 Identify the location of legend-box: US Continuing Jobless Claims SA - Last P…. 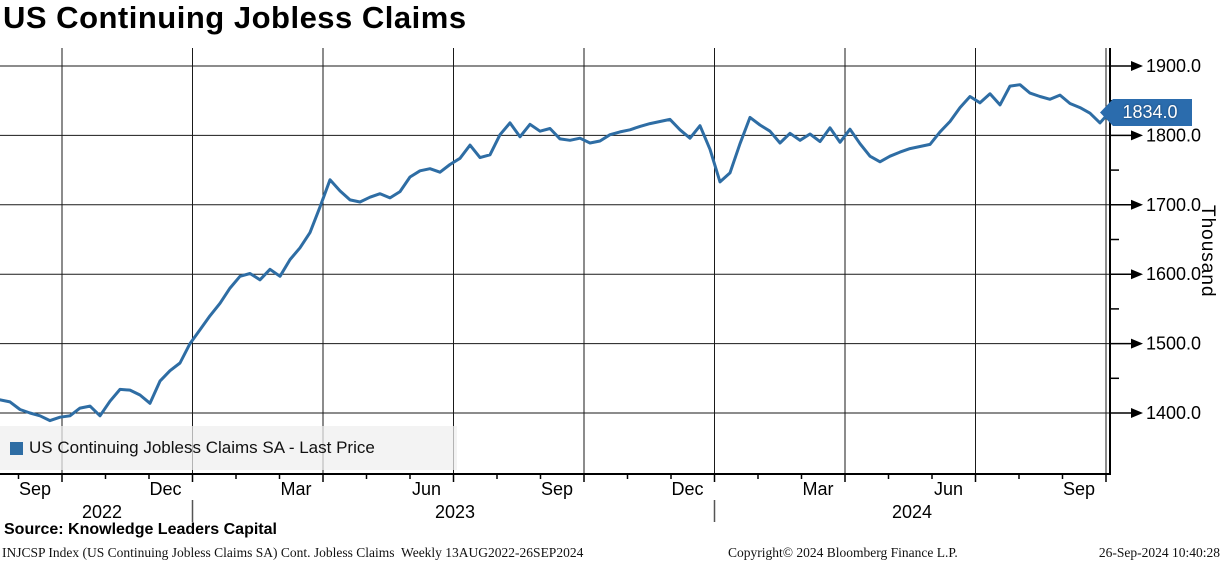
(228, 448).